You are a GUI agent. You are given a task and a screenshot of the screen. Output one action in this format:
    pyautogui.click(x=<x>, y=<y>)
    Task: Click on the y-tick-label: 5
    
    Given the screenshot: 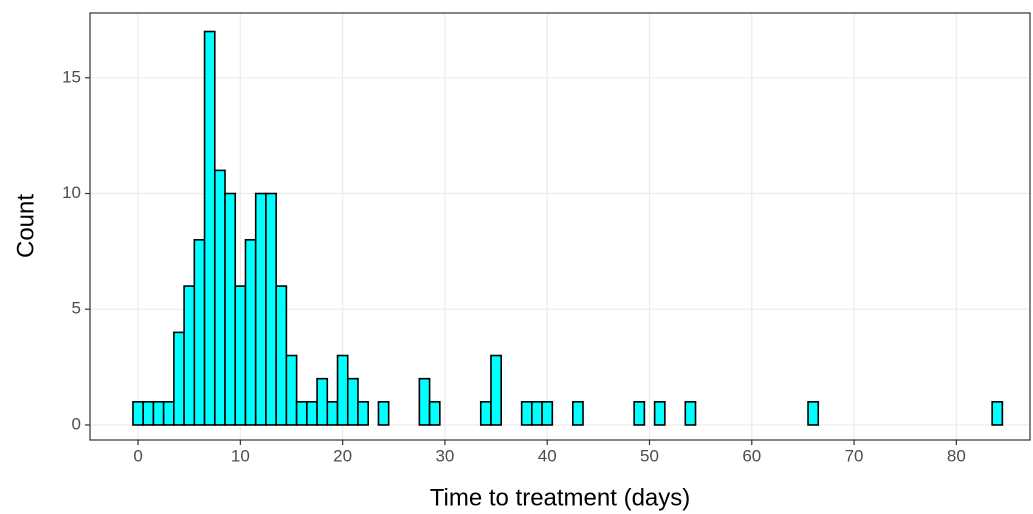 What is the action you would take?
    pyautogui.click(x=76, y=308)
    